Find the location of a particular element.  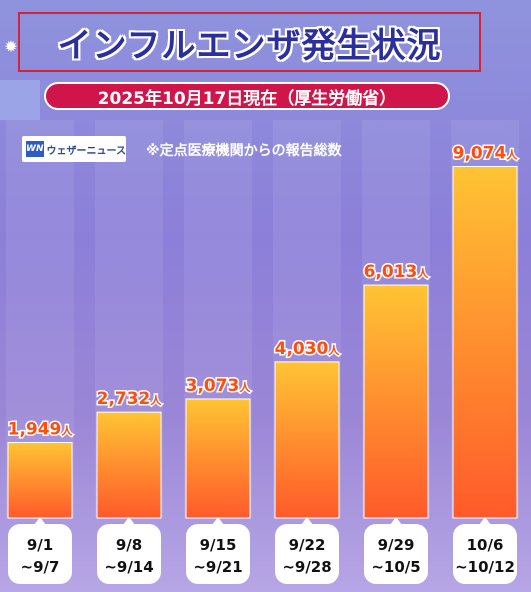

data-label: 6,013人 is located at coordinates (397, 272).